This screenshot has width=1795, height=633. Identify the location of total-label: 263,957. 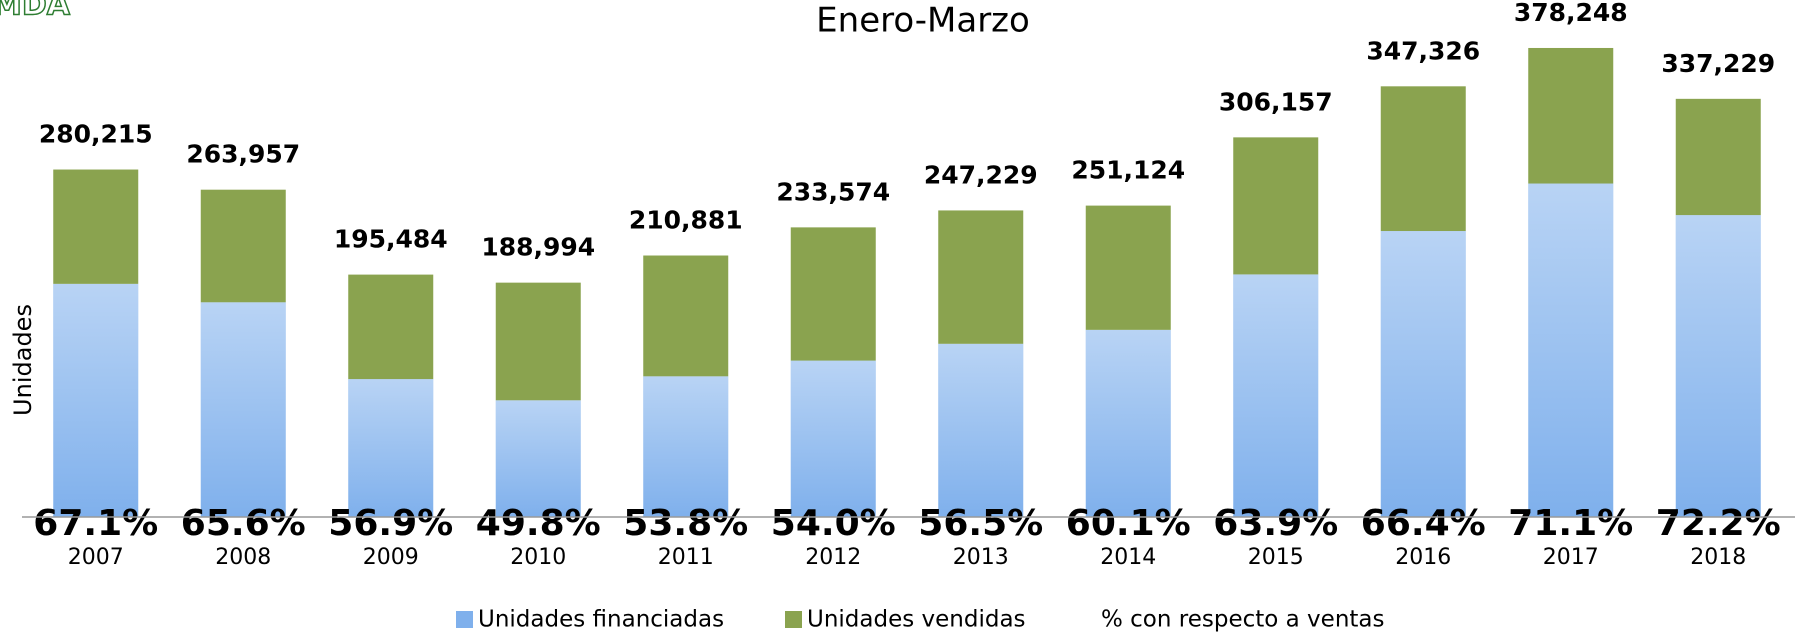
(243, 154).